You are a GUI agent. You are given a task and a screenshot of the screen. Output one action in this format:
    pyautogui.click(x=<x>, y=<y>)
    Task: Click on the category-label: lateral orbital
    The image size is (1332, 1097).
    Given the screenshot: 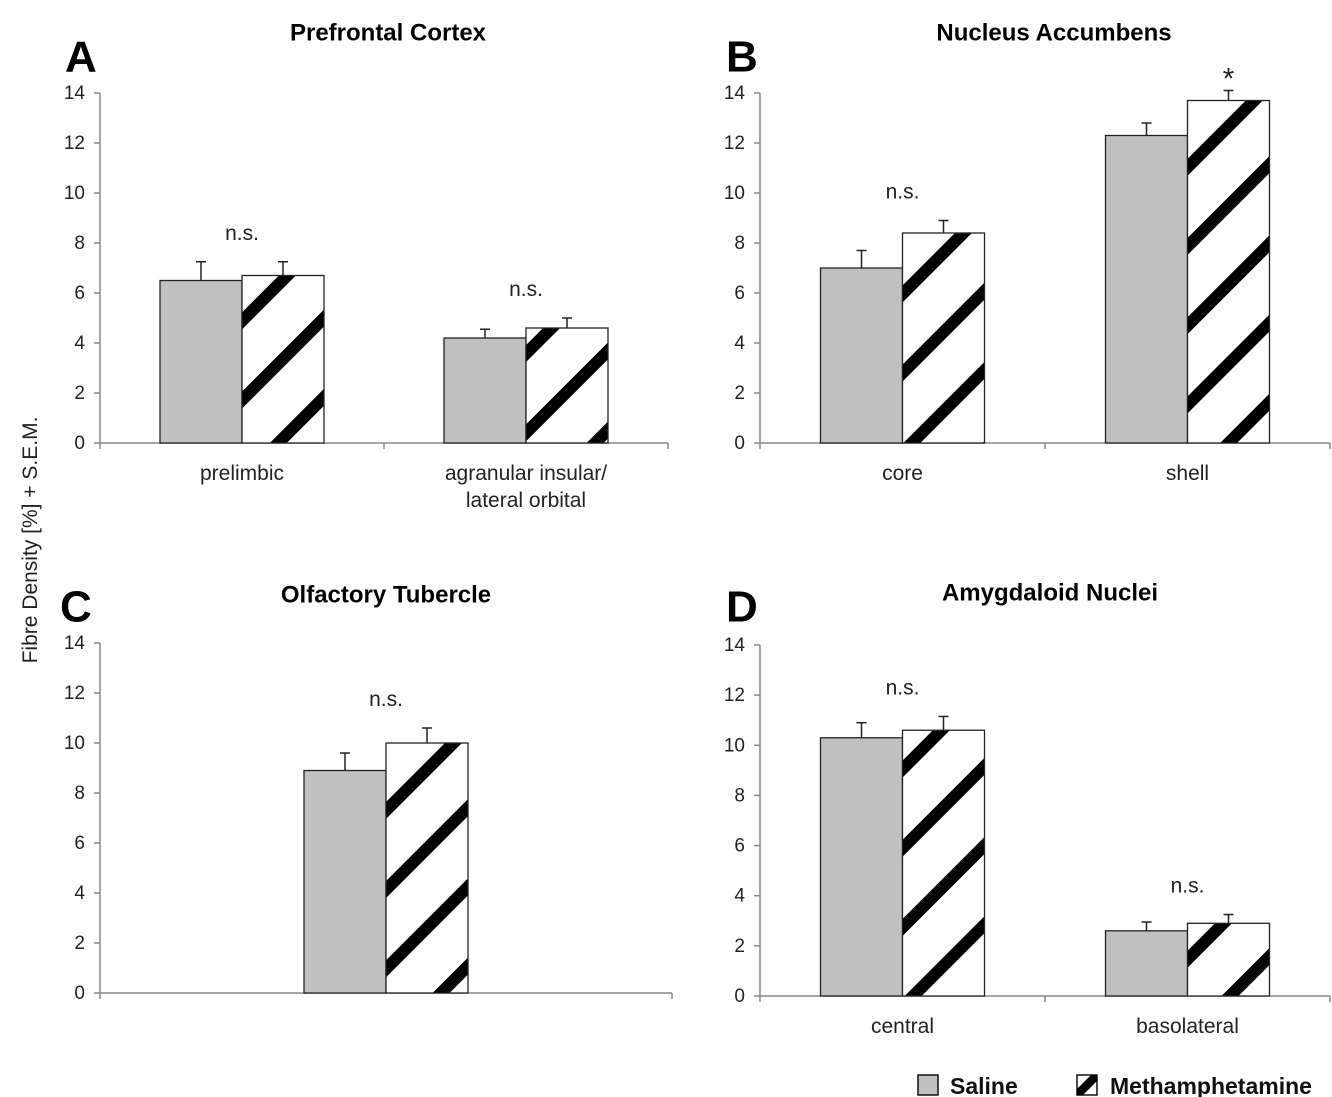 What is the action you would take?
    pyautogui.click(x=526, y=500)
    